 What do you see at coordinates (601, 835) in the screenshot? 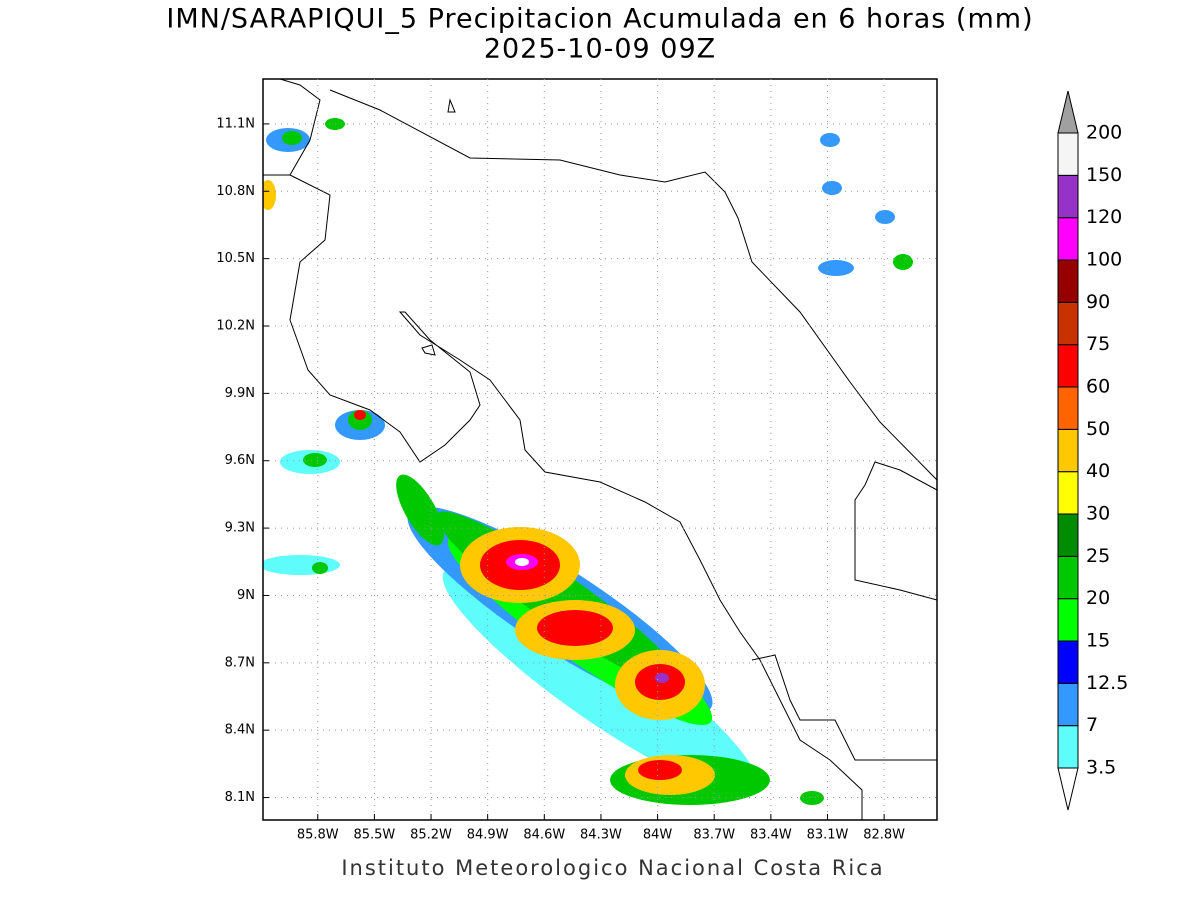
I see `x-tick-label: 84.3W` at bounding box center [601, 835].